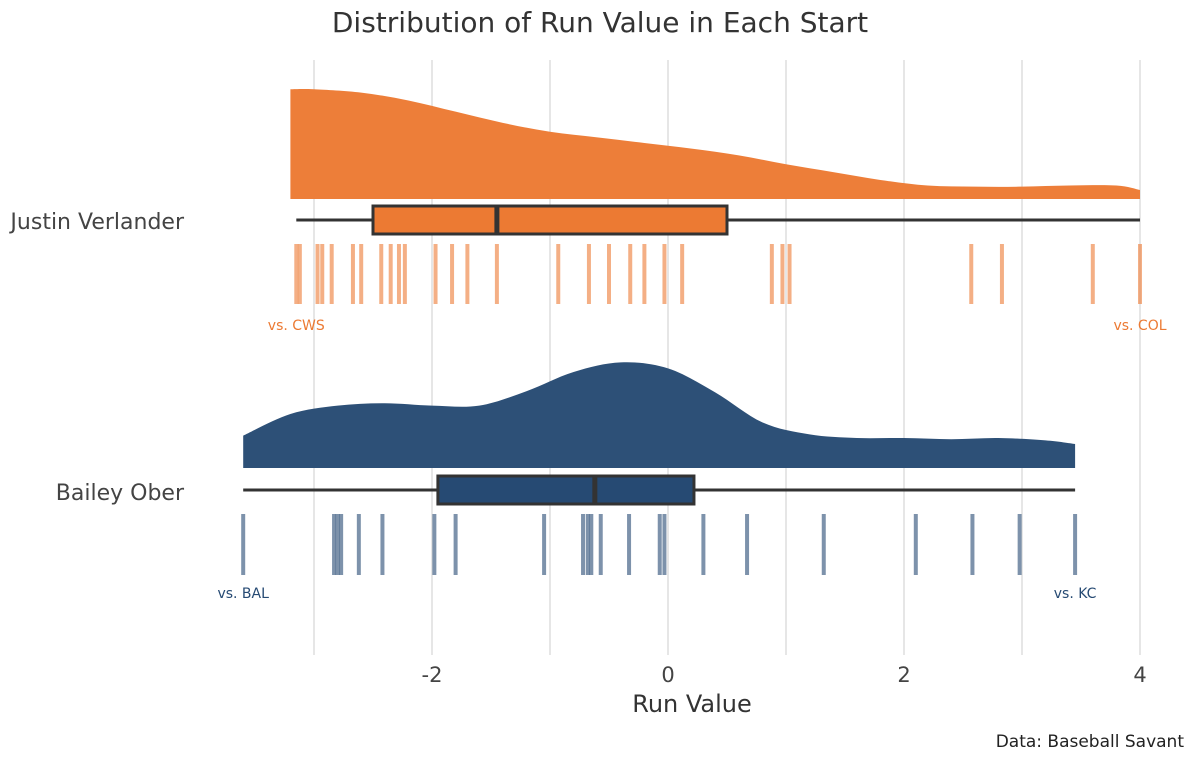 This screenshot has width=1200, height=771. Describe the element at coordinates (1075, 594) in the screenshot. I see `high-start-label: vs. KC` at that location.